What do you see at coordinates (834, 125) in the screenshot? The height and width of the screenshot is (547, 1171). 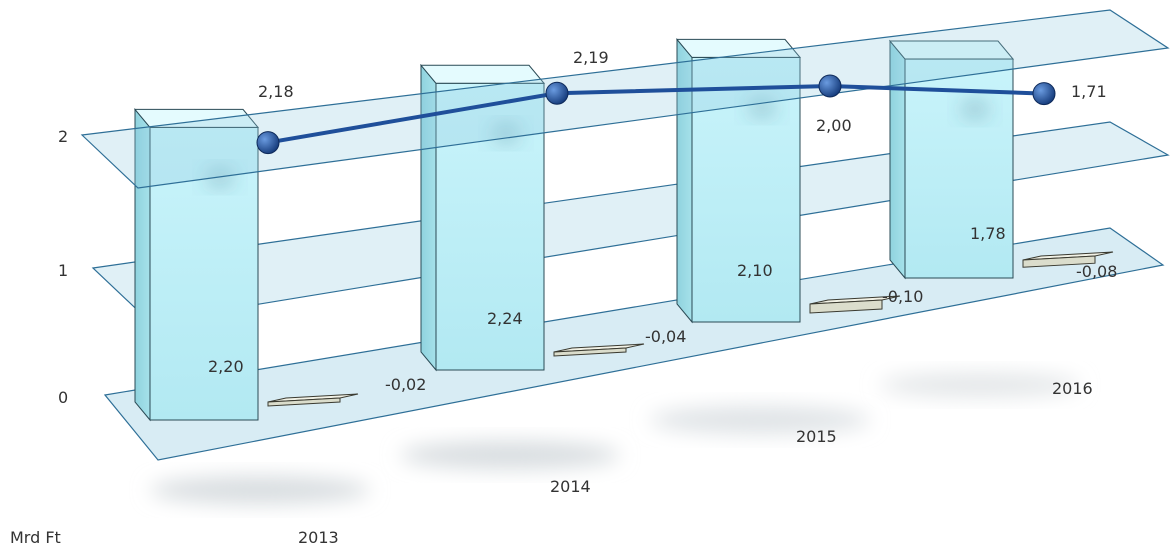 I see `line-data-label: 2,00` at bounding box center [834, 125].